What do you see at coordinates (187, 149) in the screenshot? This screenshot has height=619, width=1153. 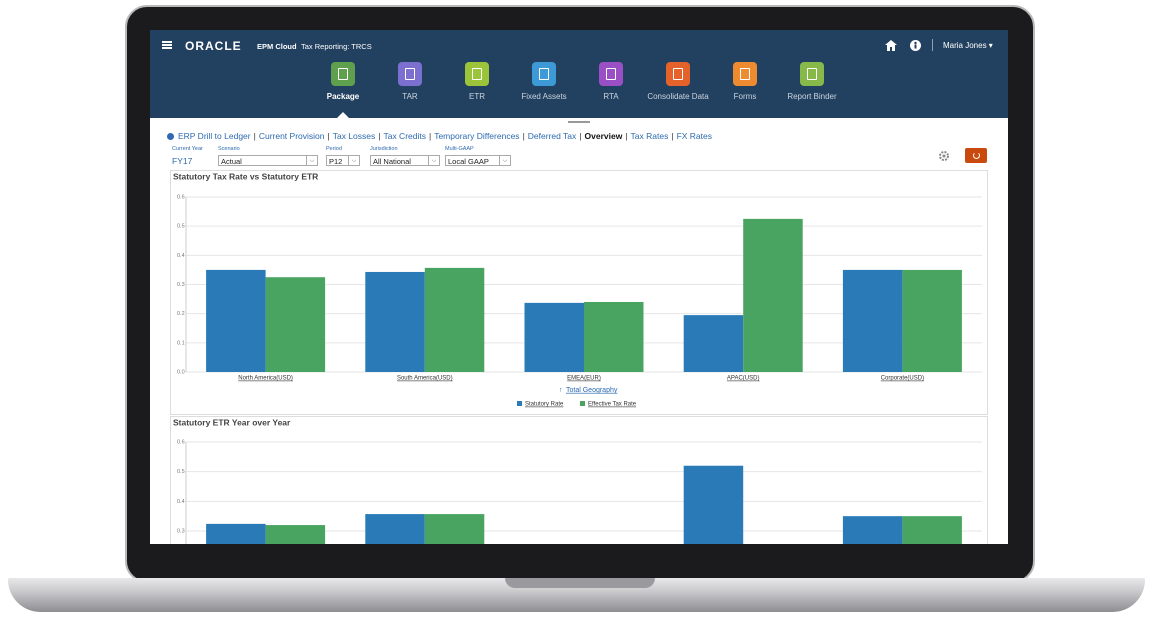 I see `filter-label: Current Year` at bounding box center [187, 149].